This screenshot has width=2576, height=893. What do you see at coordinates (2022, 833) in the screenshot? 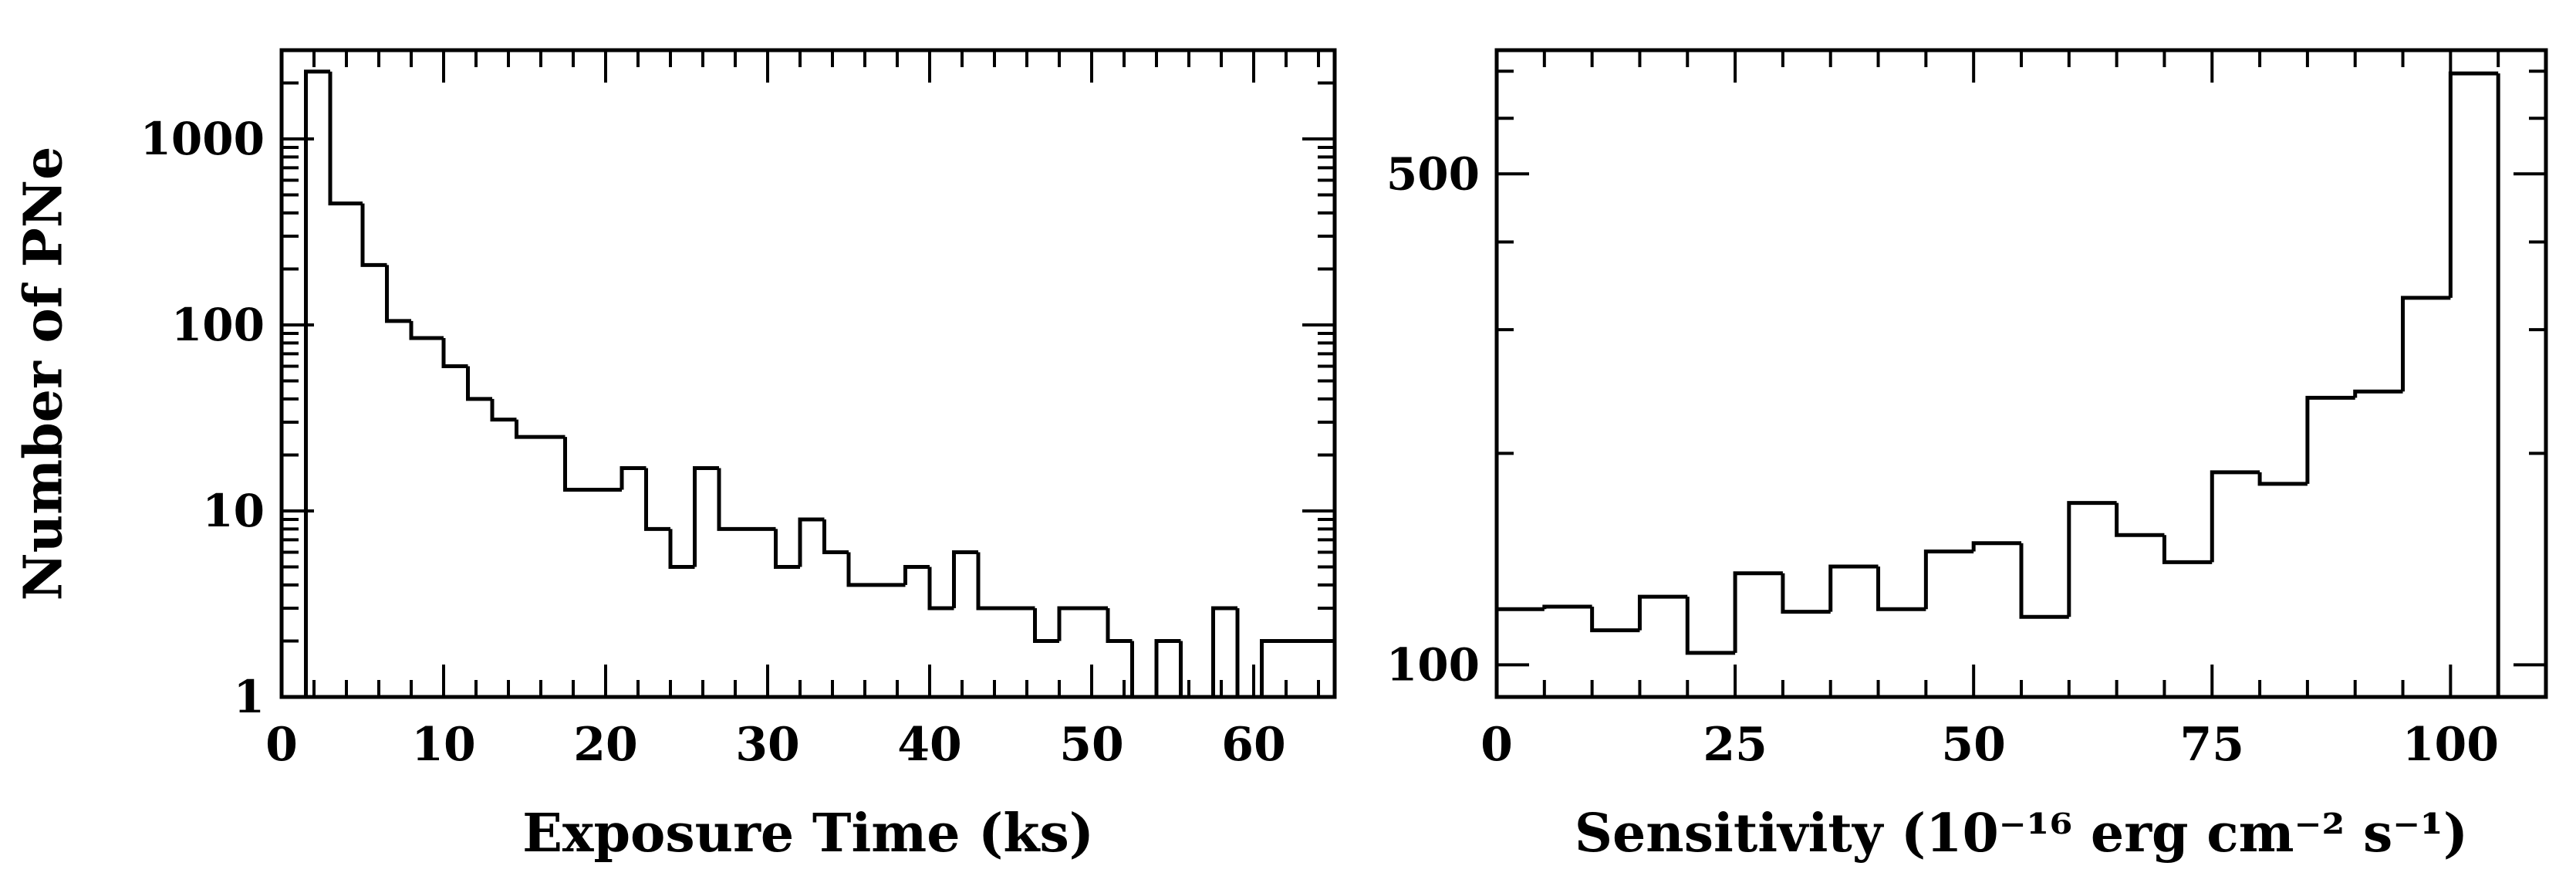
I see `x-axis-label: Sensitivity (10⁻¹⁶ erg cm⁻² s⁻¹)` at bounding box center [2022, 833].